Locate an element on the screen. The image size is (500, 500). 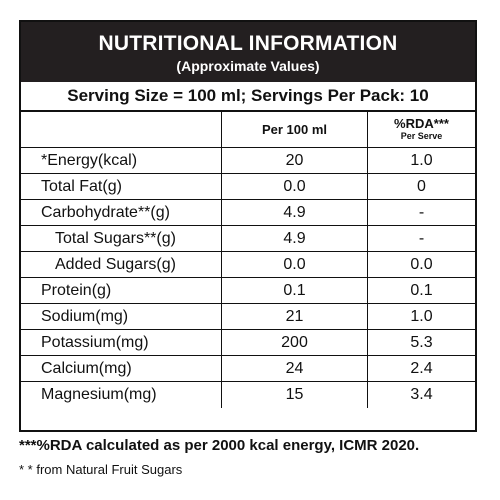
nutrient-rda: 0 is located at coordinates (421, 186).